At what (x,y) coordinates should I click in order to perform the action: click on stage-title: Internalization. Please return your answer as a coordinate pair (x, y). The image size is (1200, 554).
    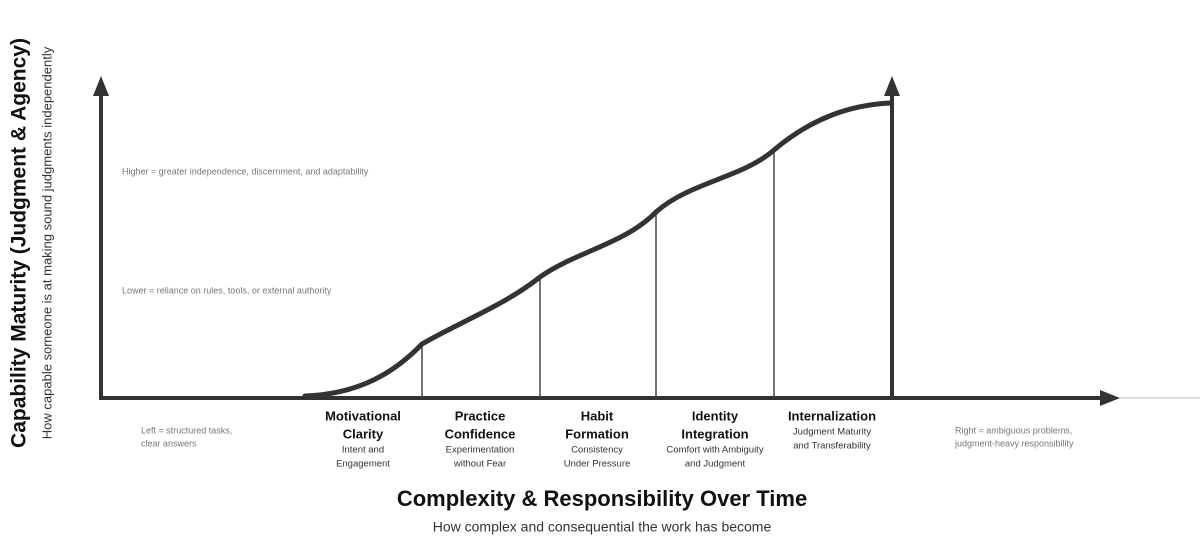
    Looking at the image, I should click on (832, 415).